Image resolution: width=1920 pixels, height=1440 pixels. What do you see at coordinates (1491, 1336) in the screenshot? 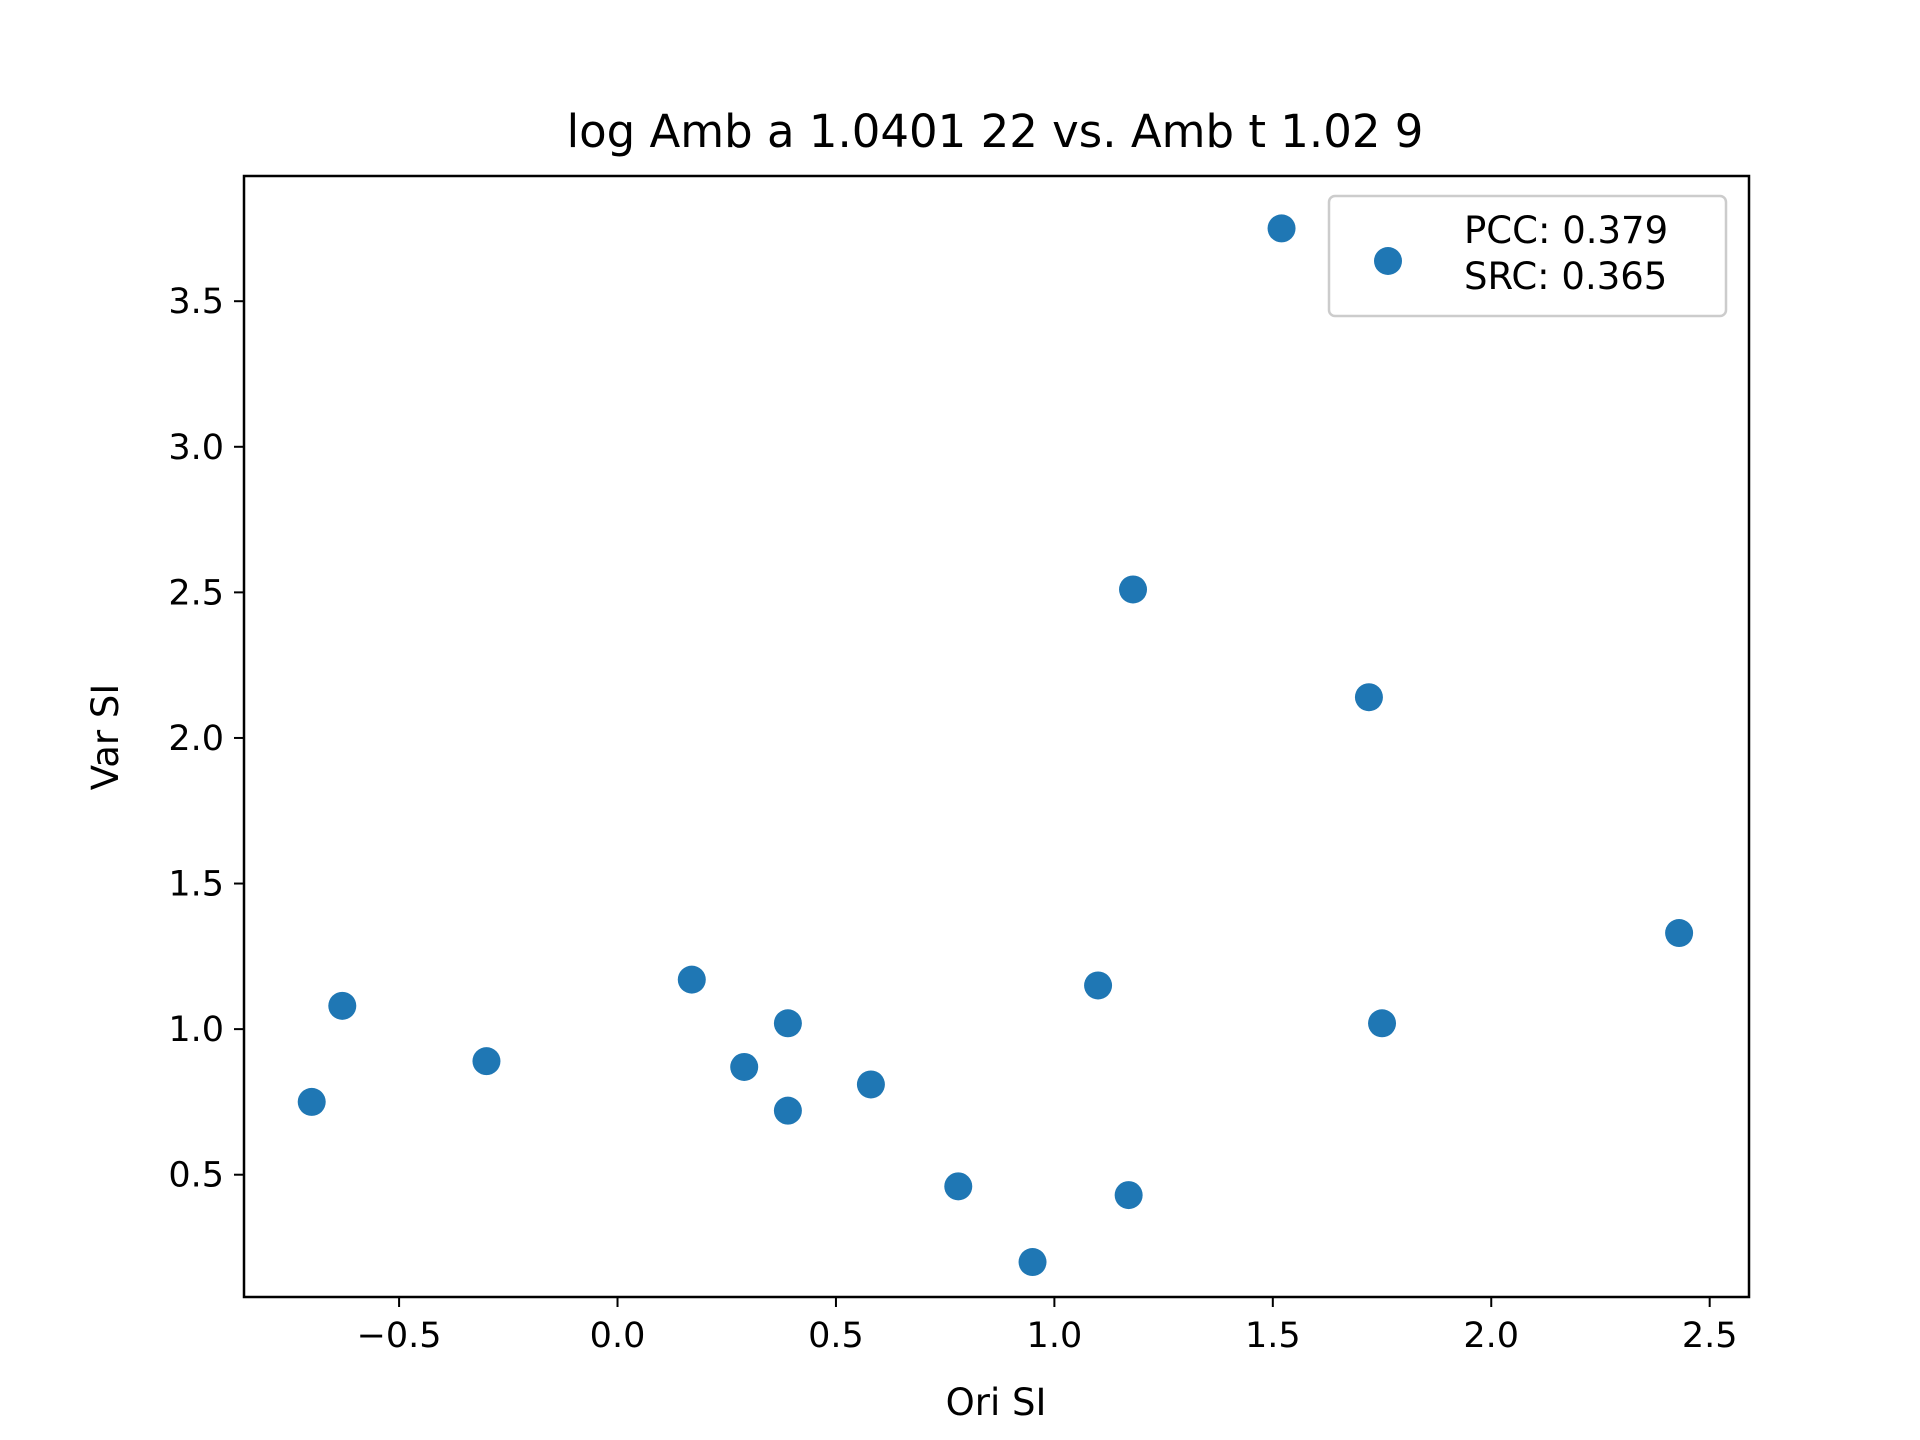
I see `x-tick-label: 2.0` at bounding box center [1491, 1336].